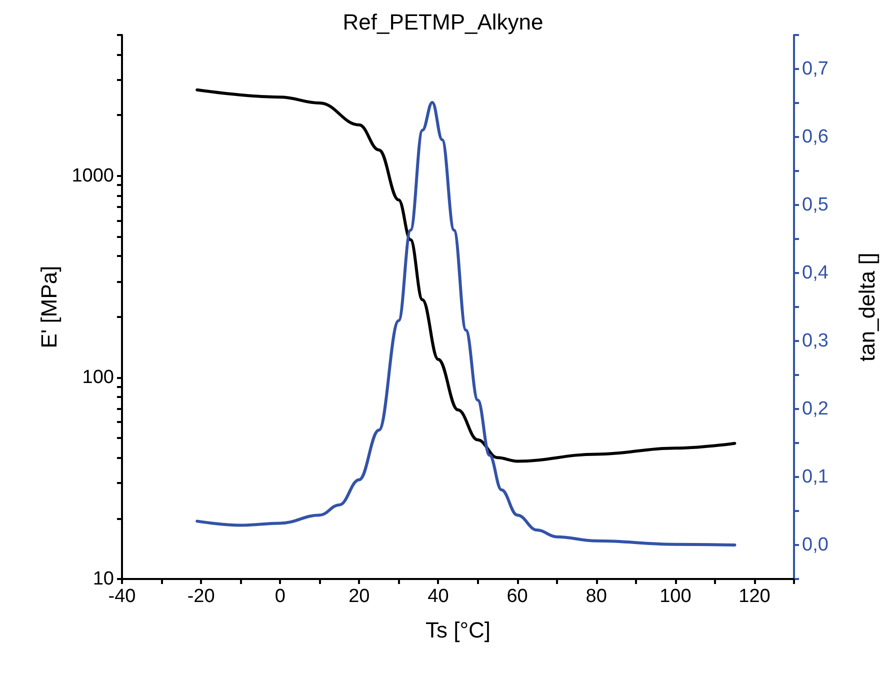 This screenshot has width=886, height=673. I want to click on y-tick-label: 1000, so click(93, 175).